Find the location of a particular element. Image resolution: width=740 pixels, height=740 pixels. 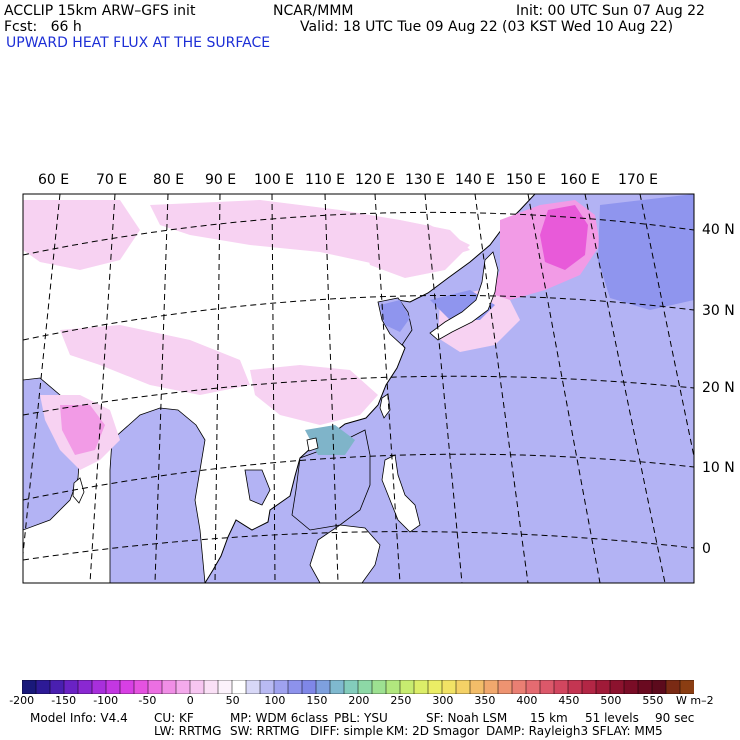

colorbar is located at coordinates (358, 687).